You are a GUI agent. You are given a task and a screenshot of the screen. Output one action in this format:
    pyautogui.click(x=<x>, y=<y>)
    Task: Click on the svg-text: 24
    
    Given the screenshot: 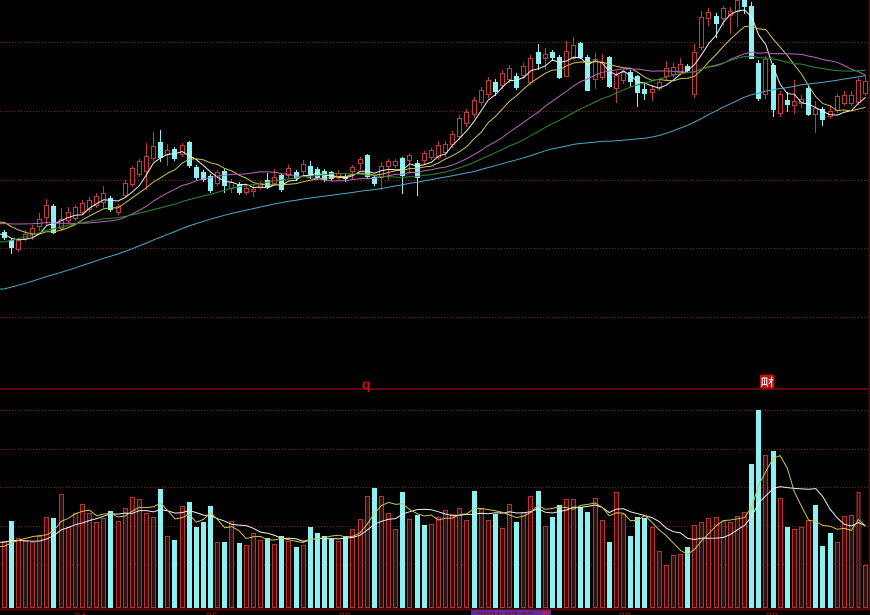 What is the action you would take?
    pyautogui.click(x=80, y=613)
    